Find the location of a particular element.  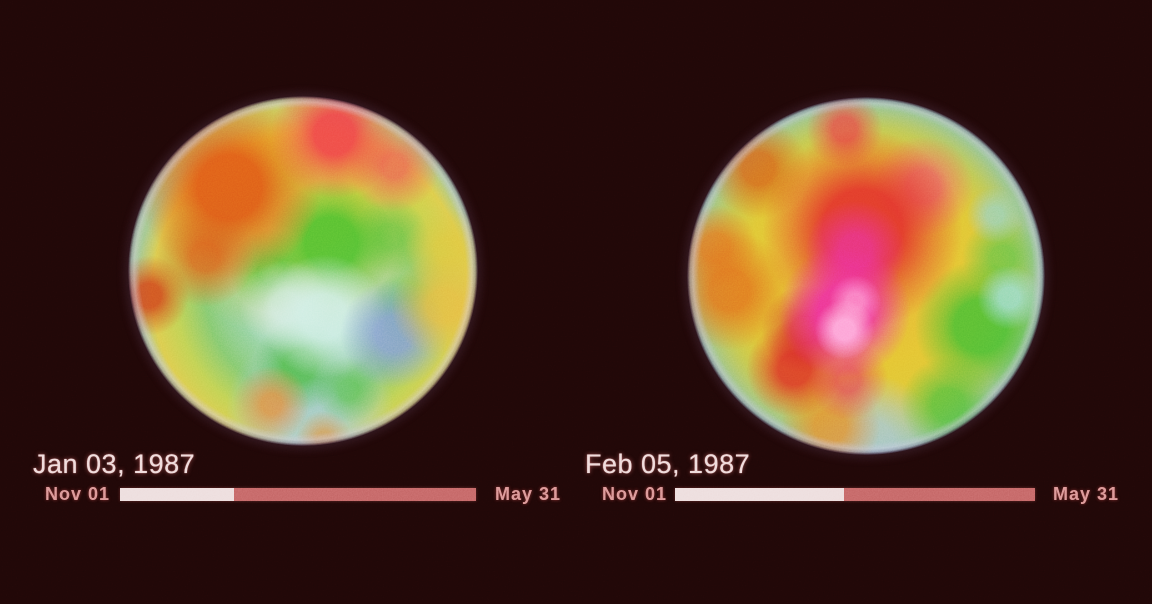

date-label-feb: Feb 05, 1987 is located at coordinates (668, 464).